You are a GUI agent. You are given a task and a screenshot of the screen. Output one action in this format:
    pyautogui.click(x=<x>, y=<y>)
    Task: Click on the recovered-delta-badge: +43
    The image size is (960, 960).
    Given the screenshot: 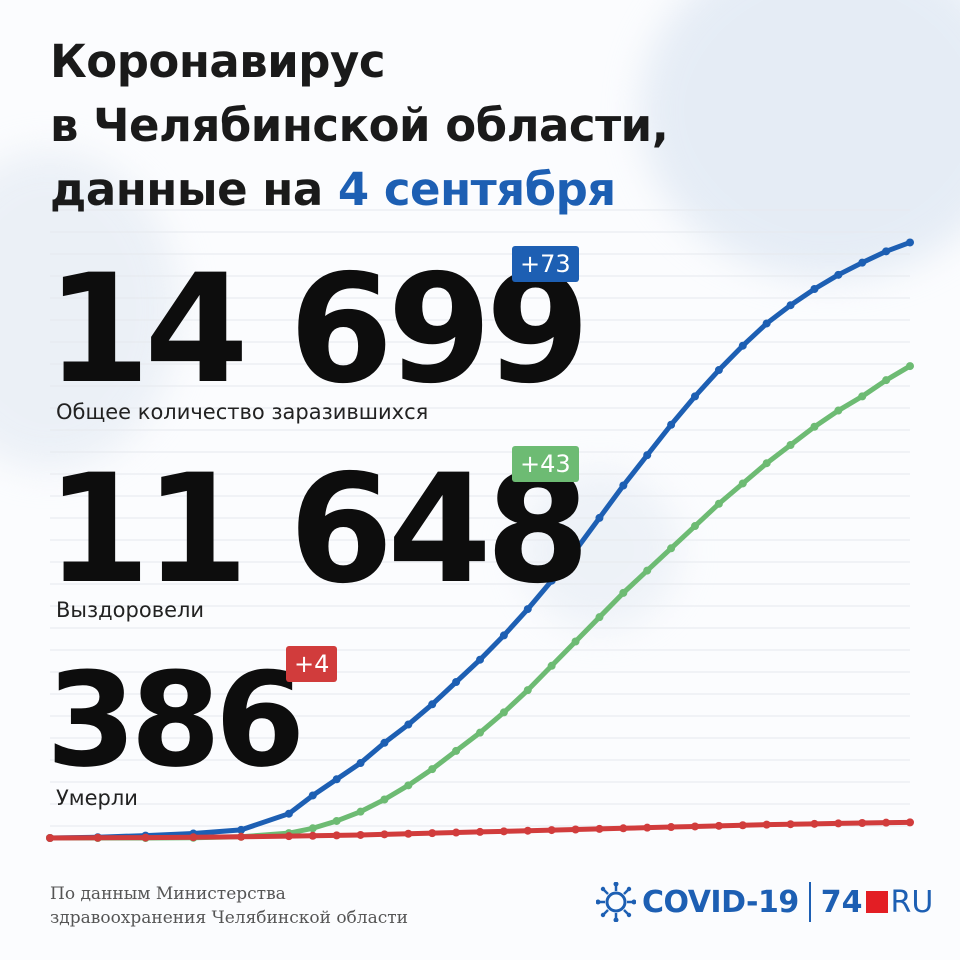 What is the action you would take?
    pyautogui.click(x=545, y=464)
    